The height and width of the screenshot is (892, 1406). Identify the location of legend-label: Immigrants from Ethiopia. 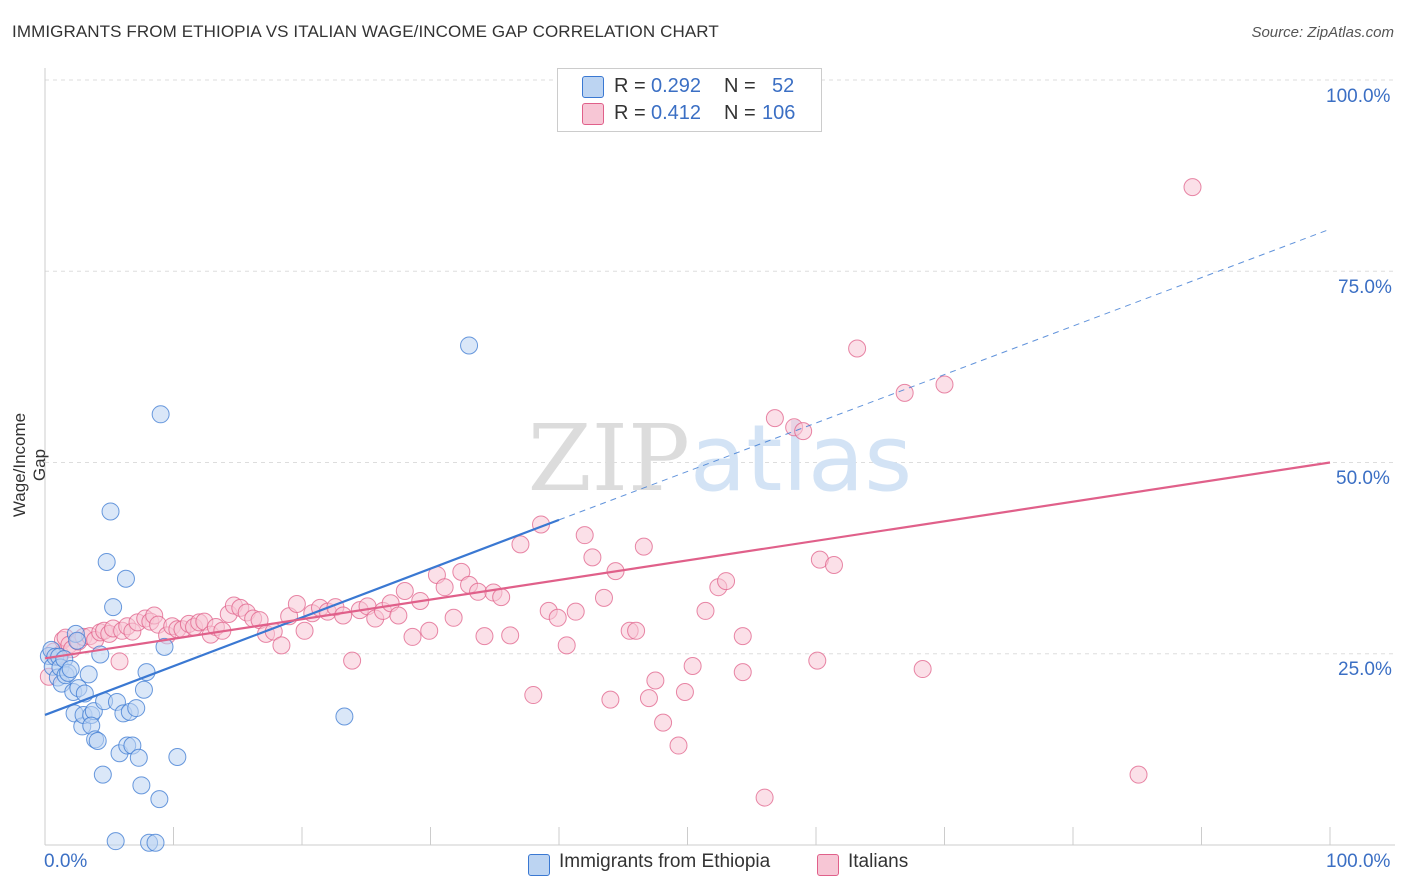
(665, 861).